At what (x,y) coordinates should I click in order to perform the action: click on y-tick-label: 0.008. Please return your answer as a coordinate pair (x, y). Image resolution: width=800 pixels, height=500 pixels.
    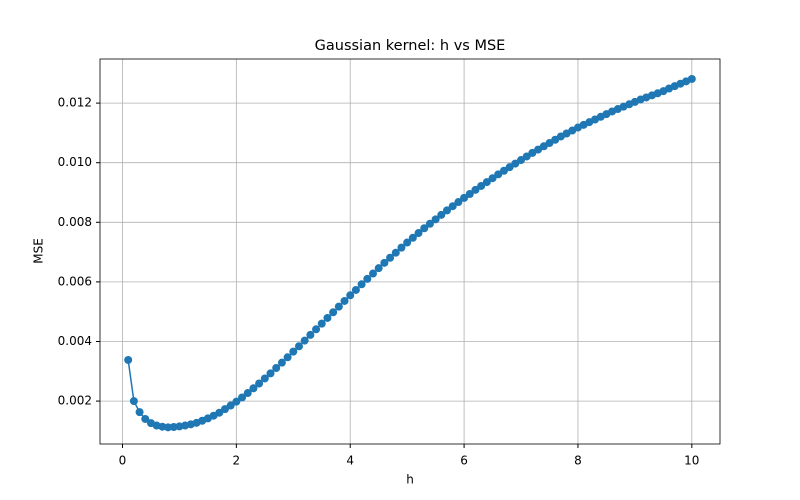
    Looking at the image, I should click on (75, 222).